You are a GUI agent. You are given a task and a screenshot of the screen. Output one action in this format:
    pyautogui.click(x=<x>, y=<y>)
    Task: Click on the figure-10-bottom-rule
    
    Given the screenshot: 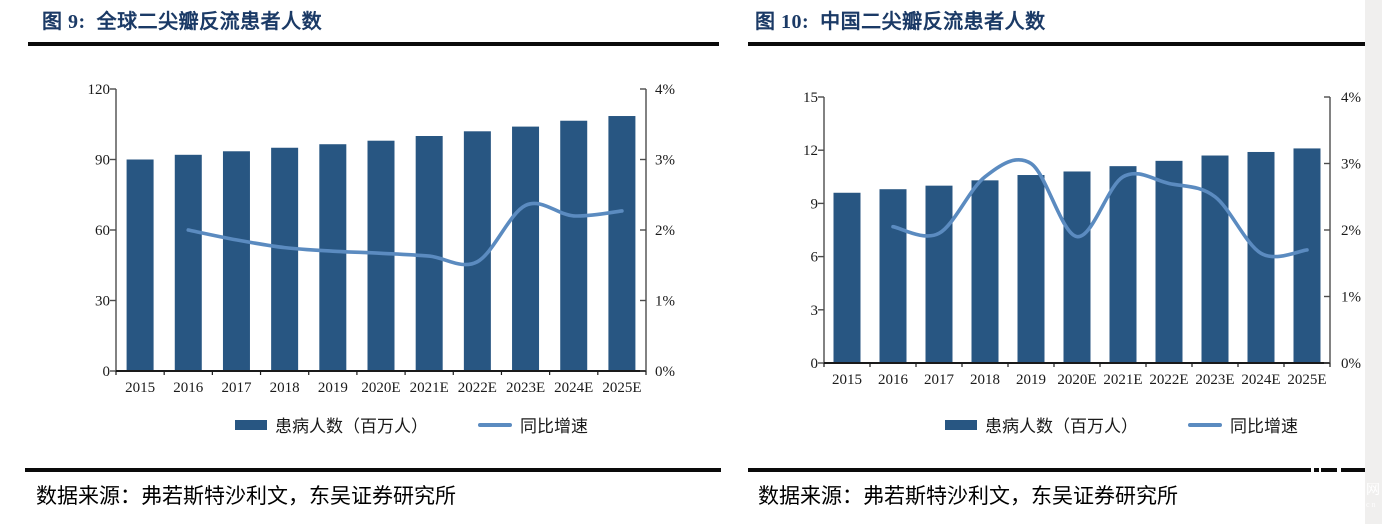 What is the action you would take?
    pyautogui.click(x=1056, y=470)
    